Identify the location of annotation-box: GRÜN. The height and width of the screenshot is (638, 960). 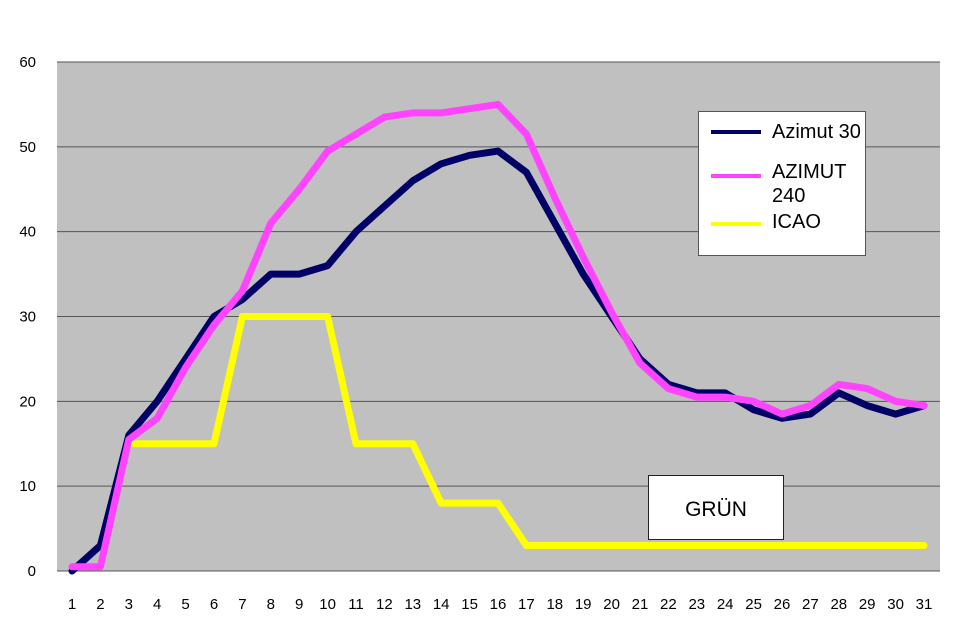
(716, 507).